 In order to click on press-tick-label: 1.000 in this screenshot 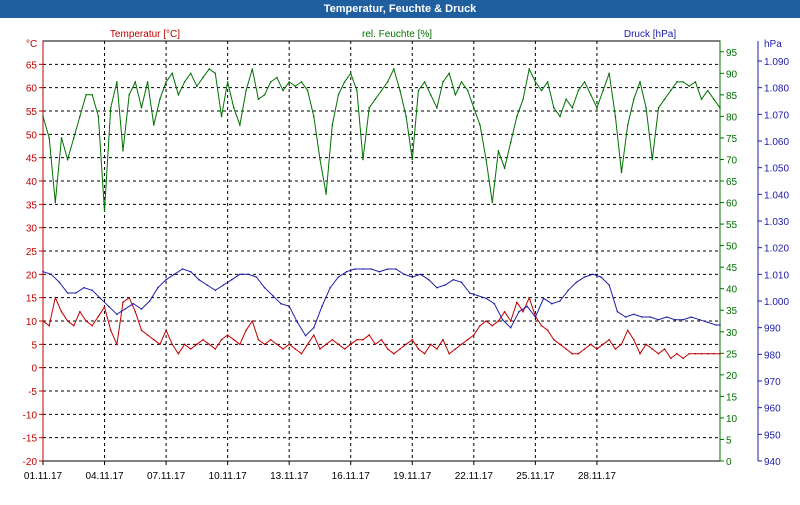, I will do `click(776, 302)`.